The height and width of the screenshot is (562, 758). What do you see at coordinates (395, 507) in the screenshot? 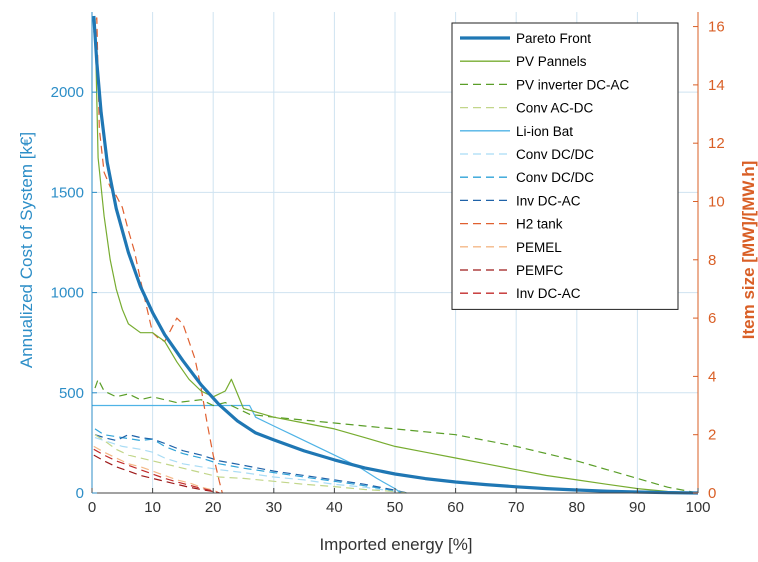
I see `x-tick-label-5: 50` at bounding box center [395, 507].